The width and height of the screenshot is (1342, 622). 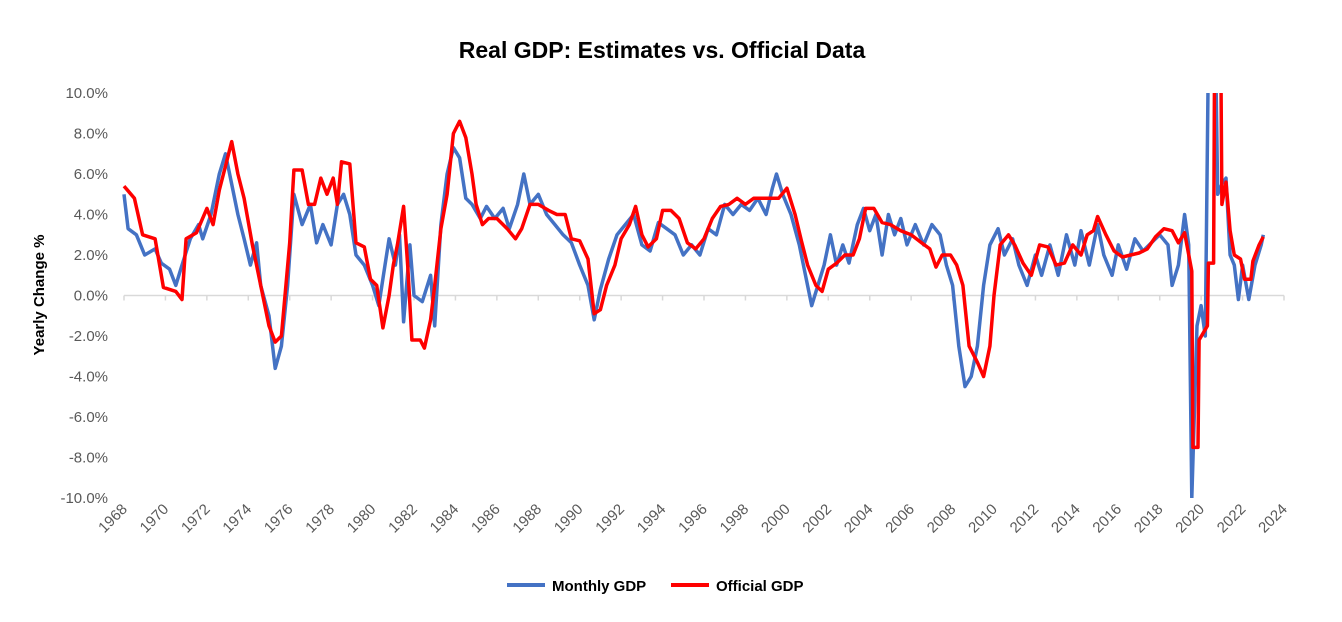 What do you see at coordinates (983, 519) in the screenshot?
I see `x-tick-label: 2010` at bounding box center [983, 519].